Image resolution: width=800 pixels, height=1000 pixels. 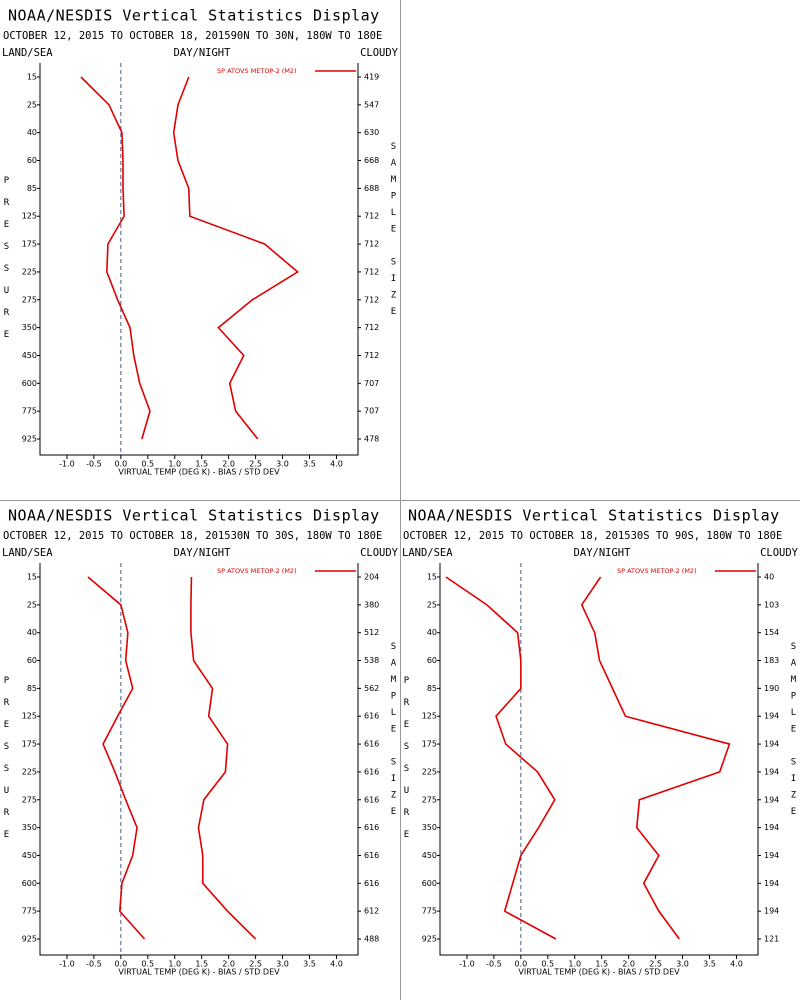 I want to click on x-tick-label: -0.5, so click(x=94, y=464).